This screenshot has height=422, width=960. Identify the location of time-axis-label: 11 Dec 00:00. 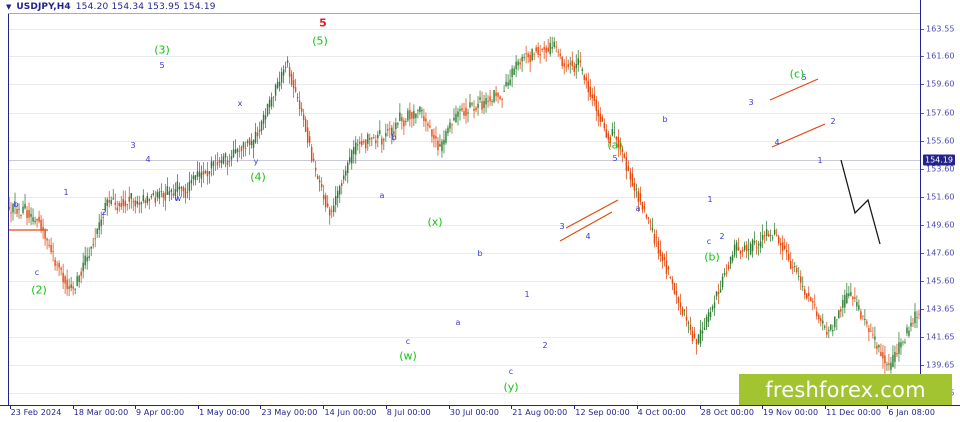
(854, 412).